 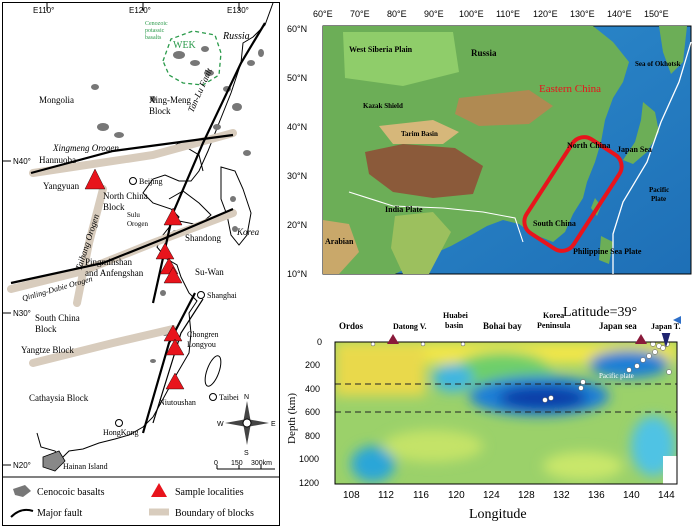 I want to click on volcano-marker-datong, so click(x=393, y=339).